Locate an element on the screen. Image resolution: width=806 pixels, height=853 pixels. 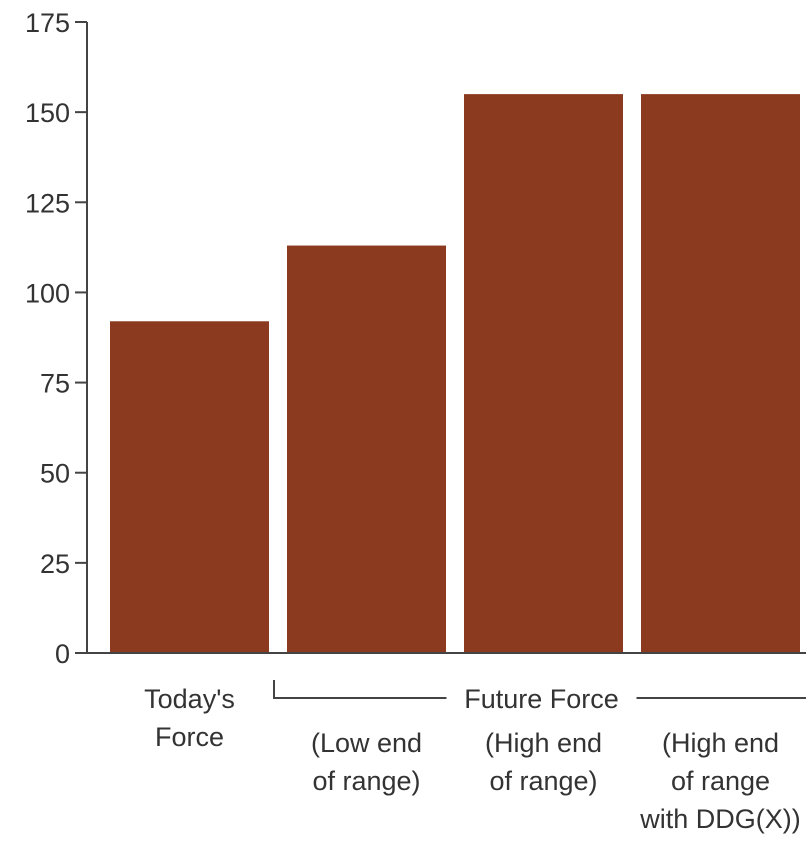
category-label-2: (High end of range) is located at coordinates (543, 762).